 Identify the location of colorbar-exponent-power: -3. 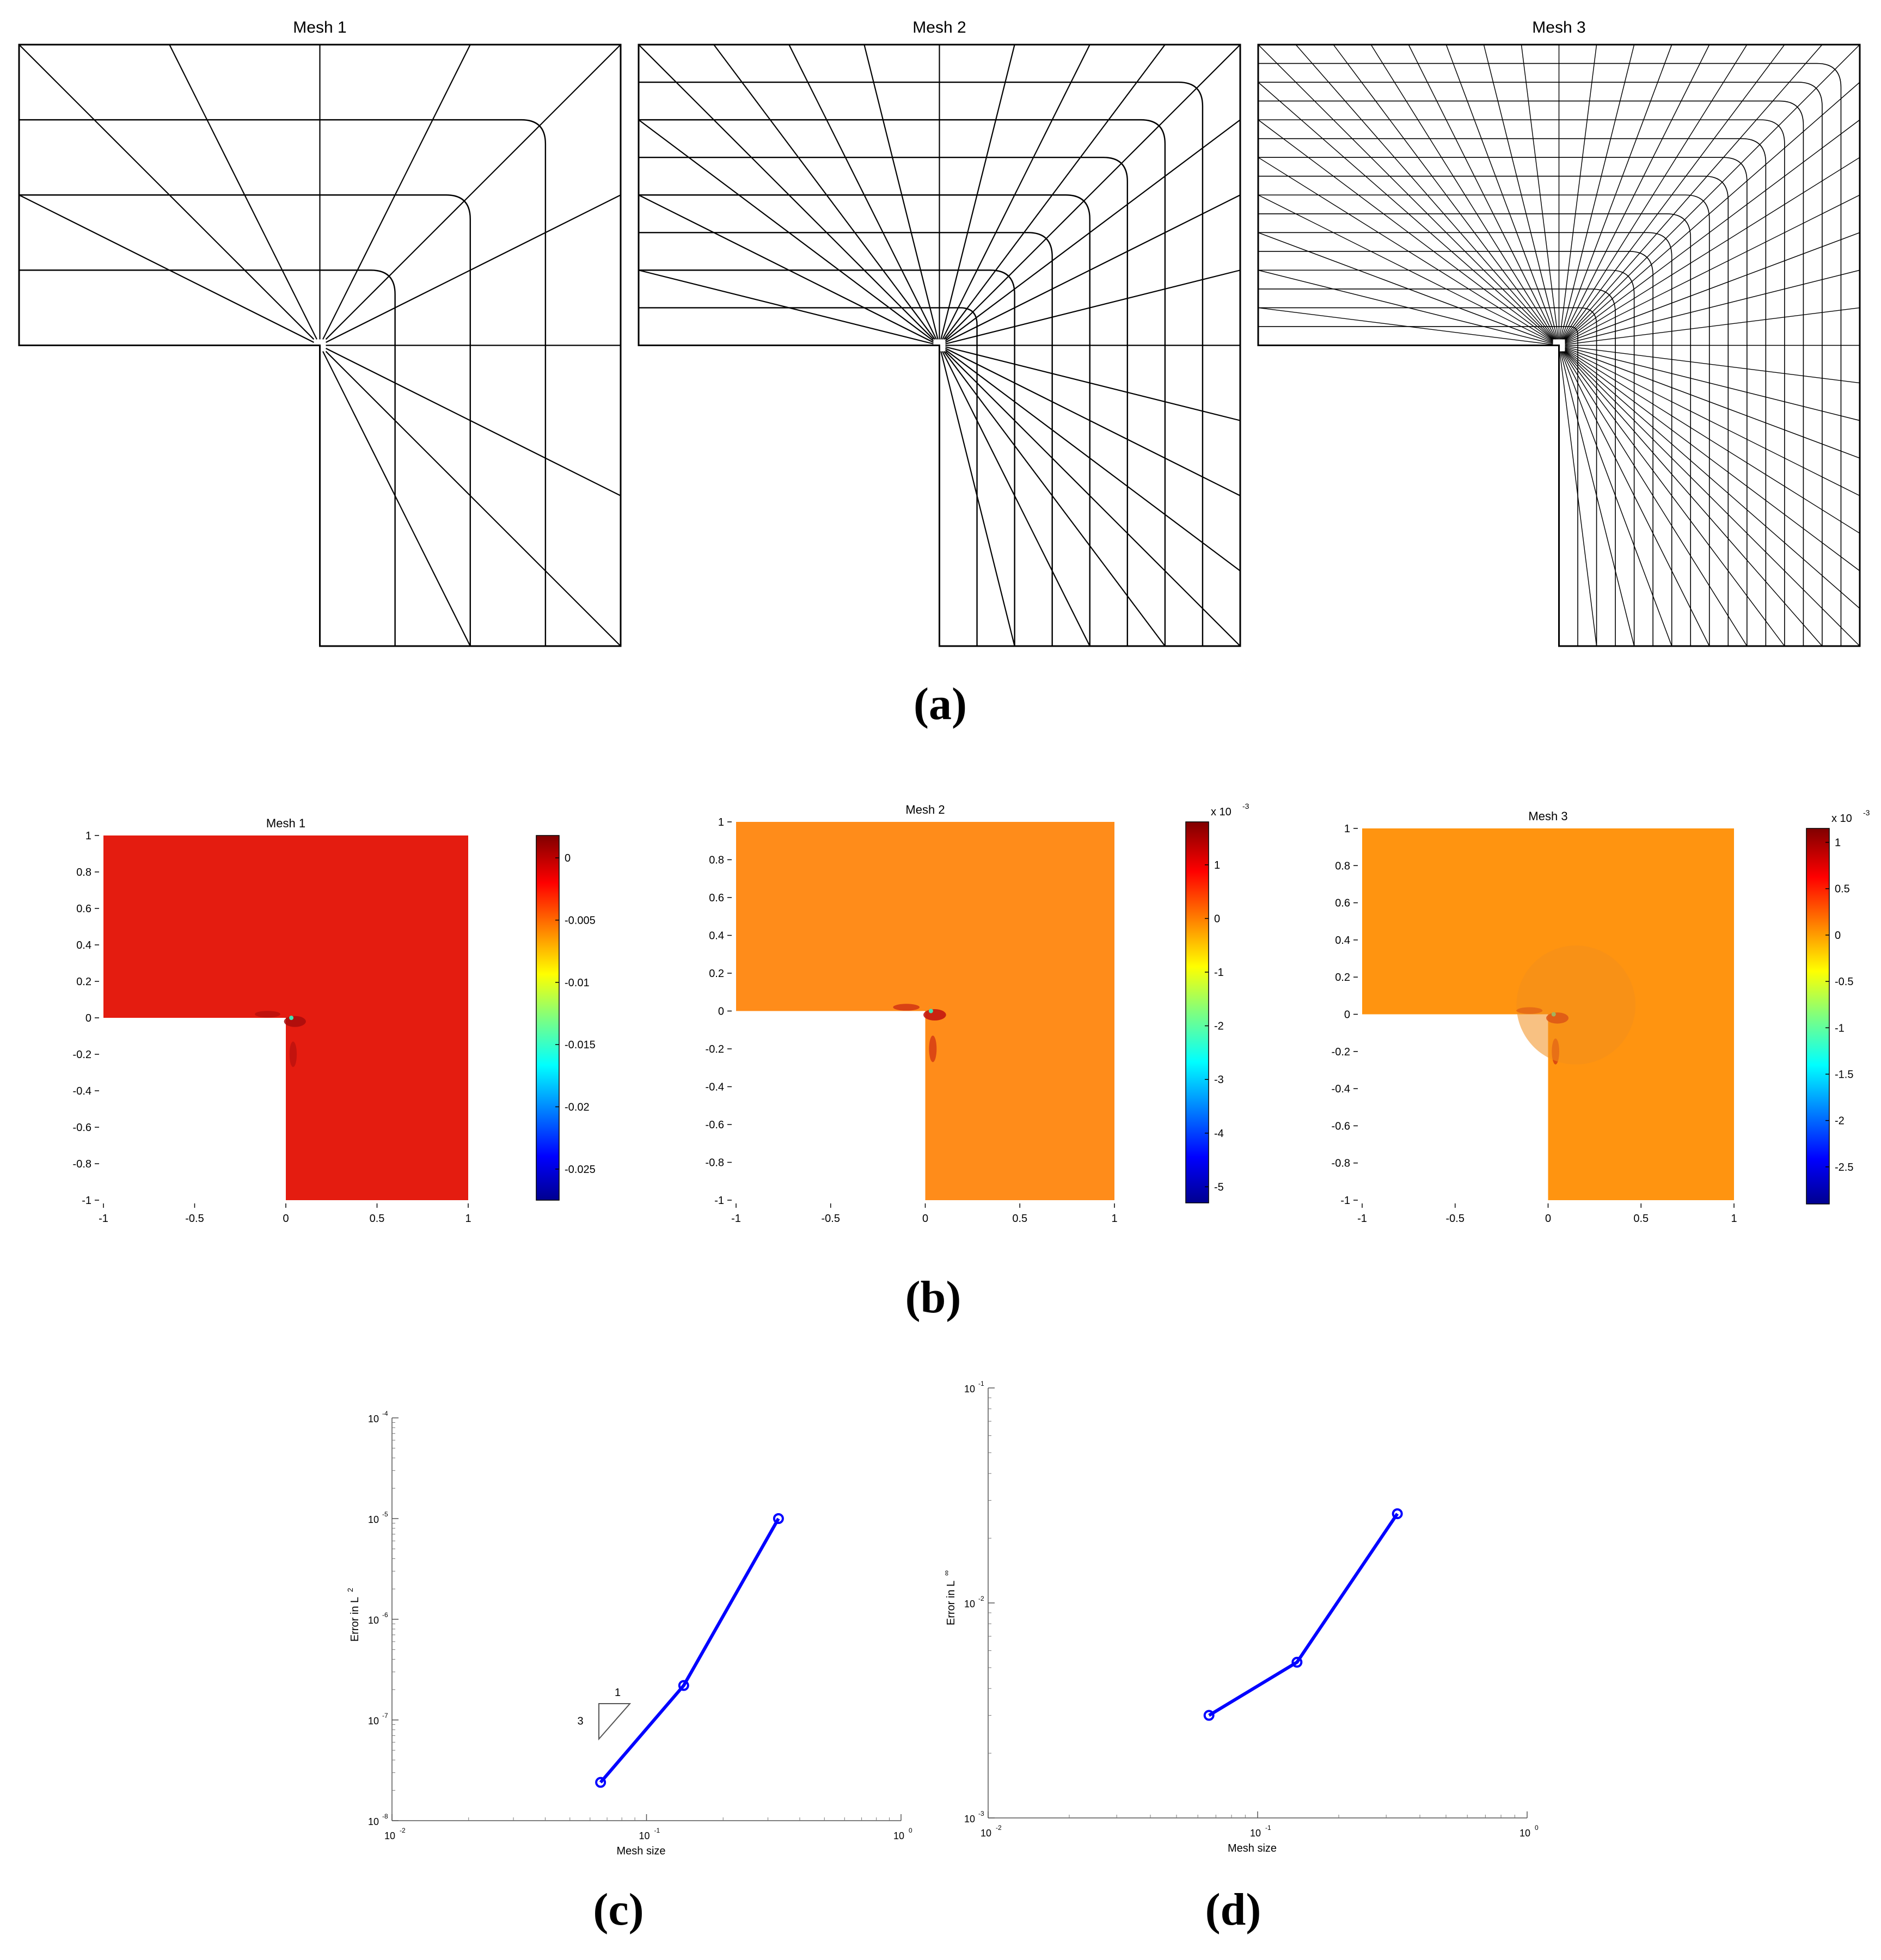
(1245, 806).